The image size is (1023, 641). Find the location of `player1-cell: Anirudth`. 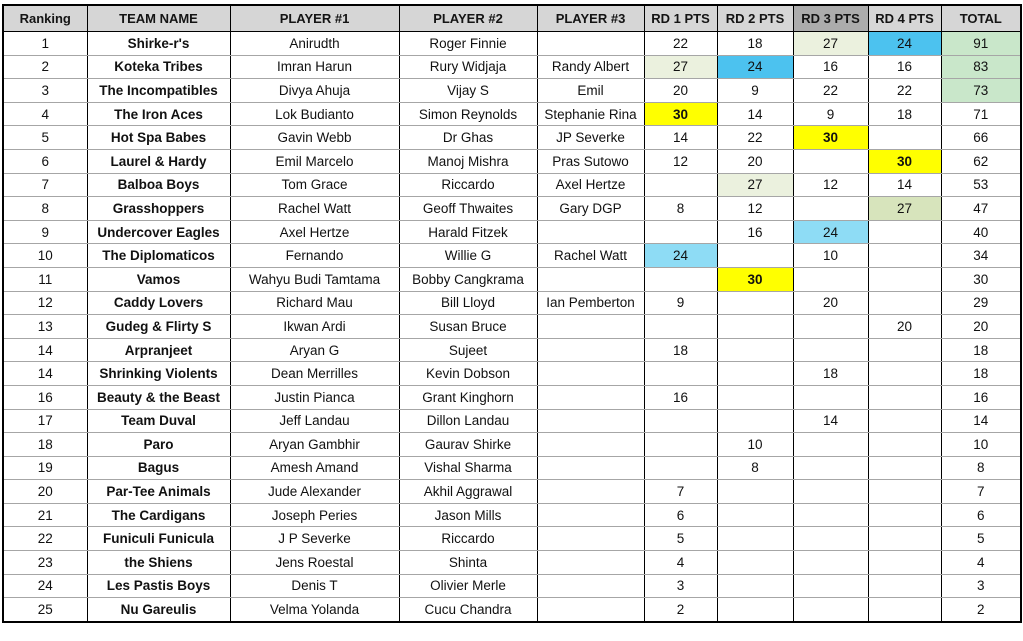

player1-cell: Anirudth is located at coordinates (314, 43).